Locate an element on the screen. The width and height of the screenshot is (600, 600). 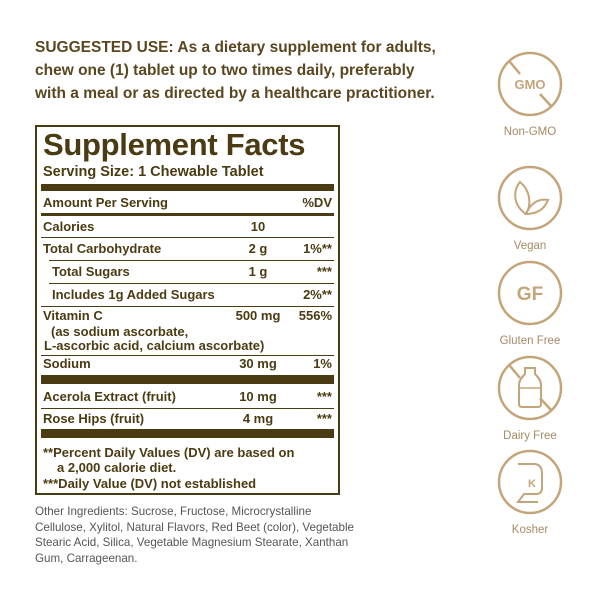
serving-size: Serving Size: 1 Chewable Tablet is located at coordinates (153, 172).